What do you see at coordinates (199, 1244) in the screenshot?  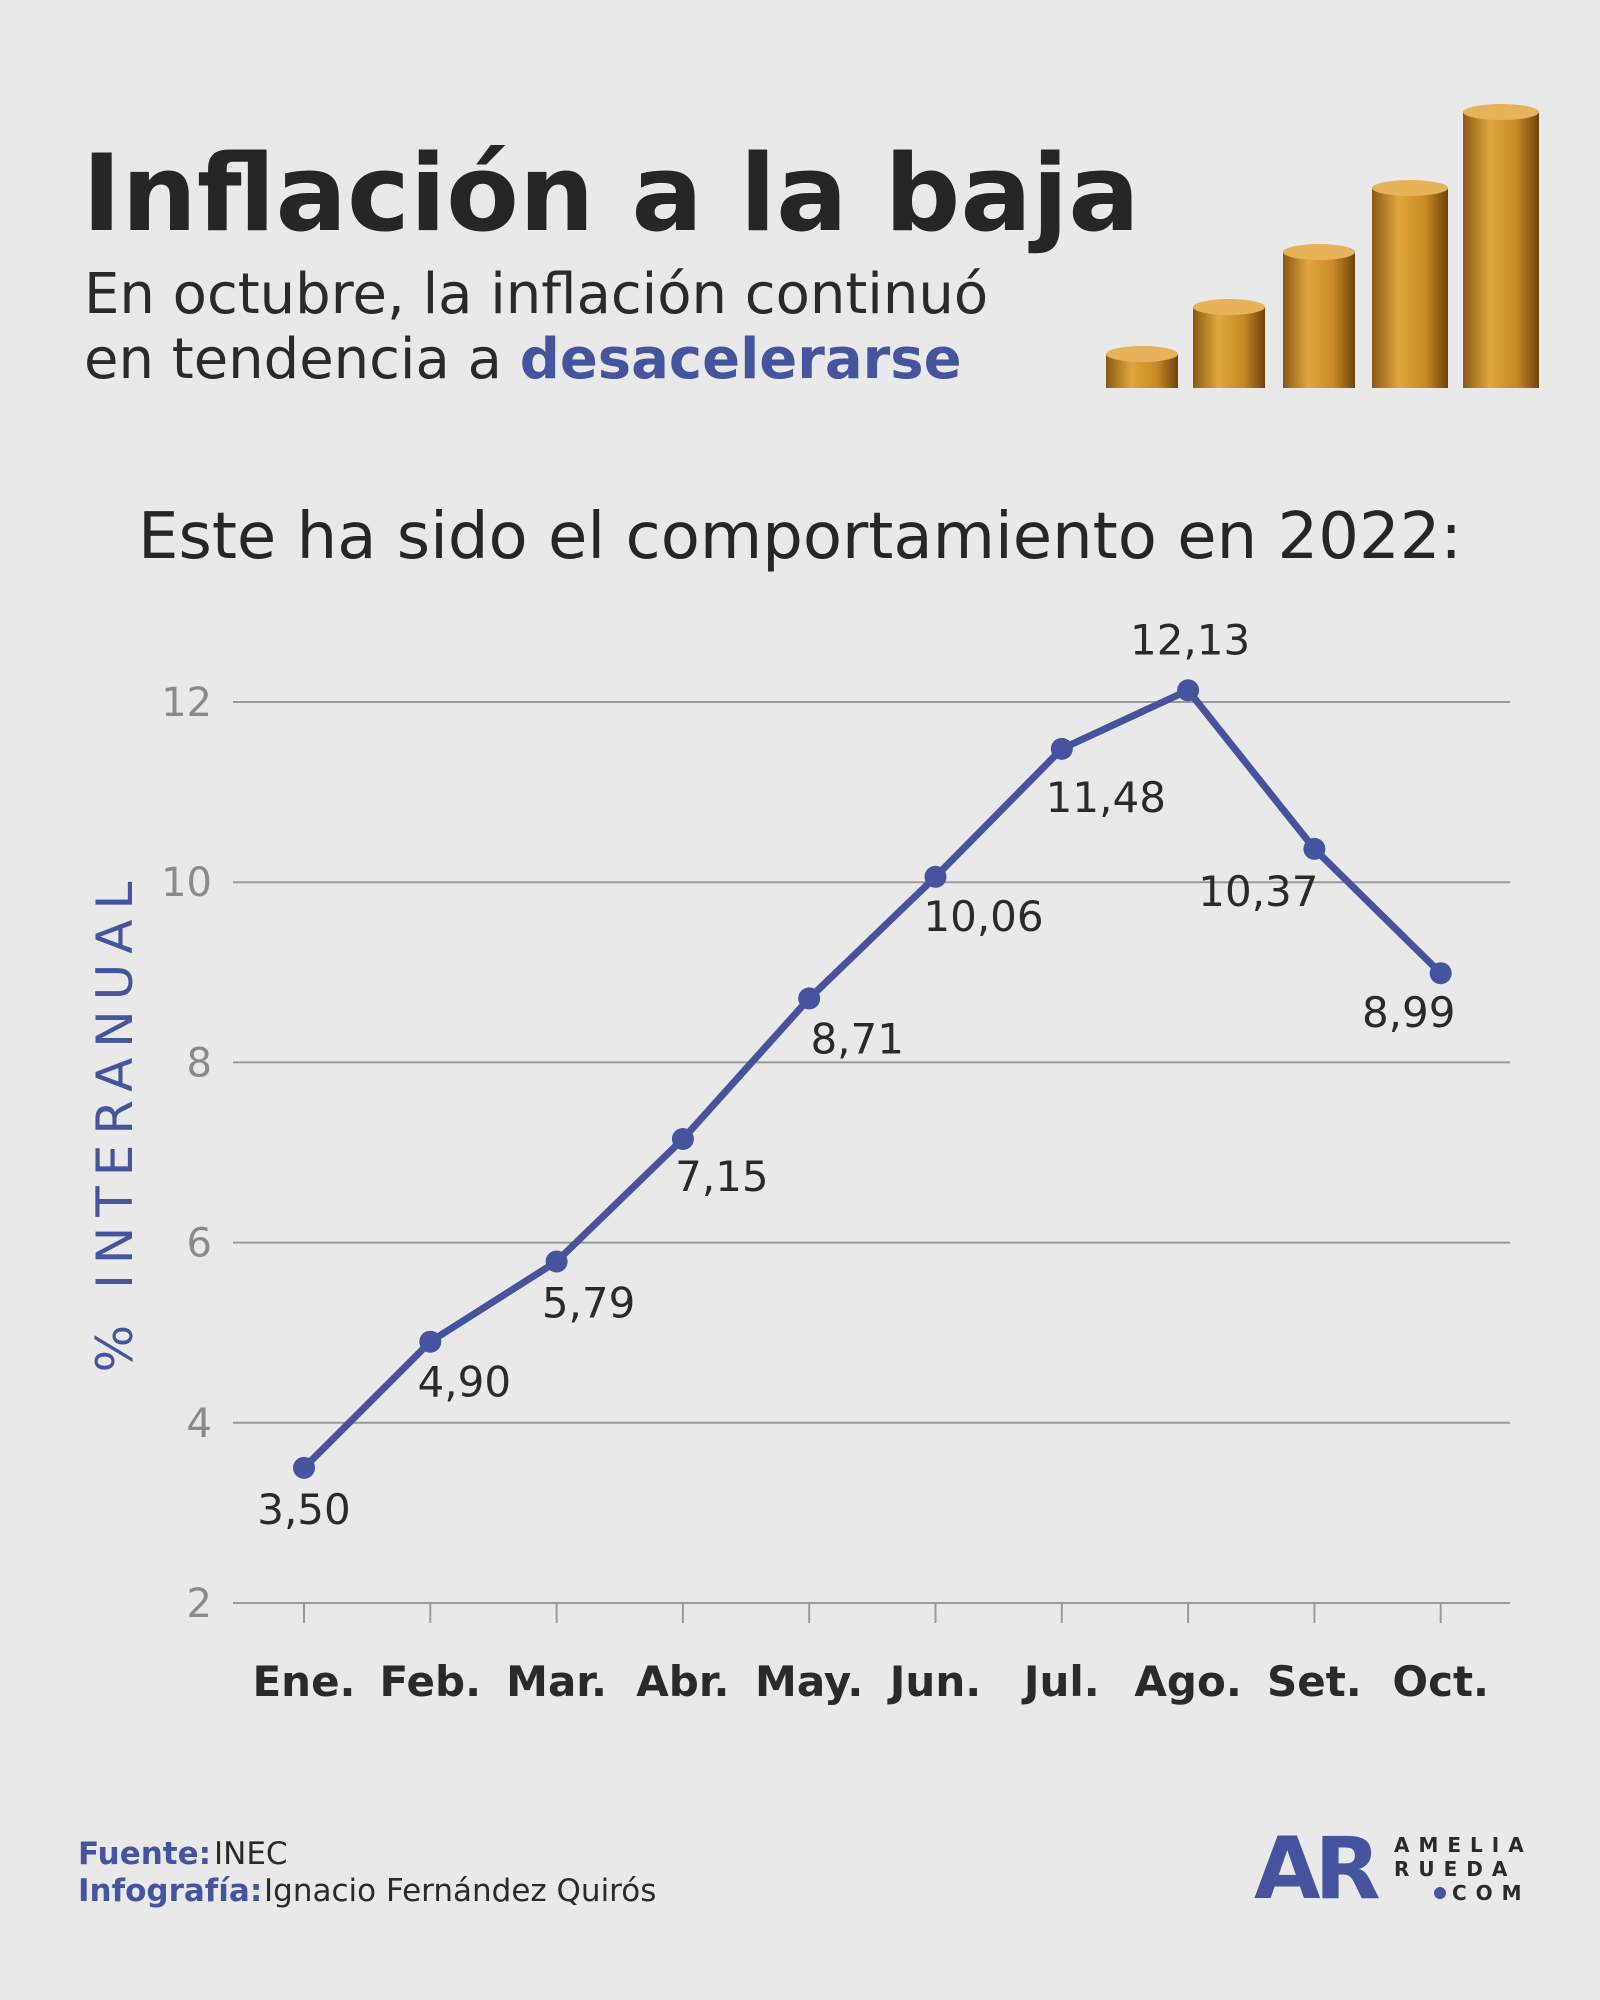 I see `y-tick-label: 6` at bounding box center [199, 1244].